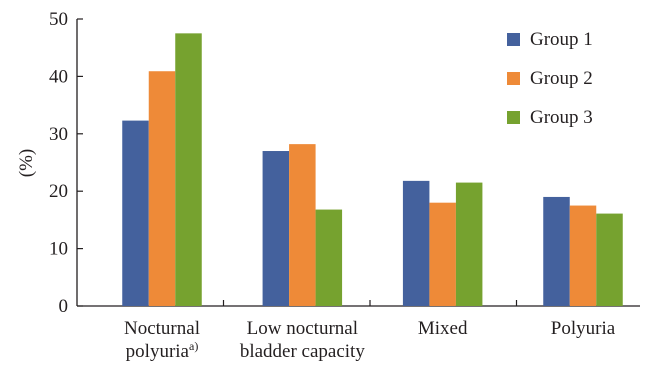  Describe the element at coordinates (443, 328) in the screenshot. I see `x-tick-label: Mixed` at that location.